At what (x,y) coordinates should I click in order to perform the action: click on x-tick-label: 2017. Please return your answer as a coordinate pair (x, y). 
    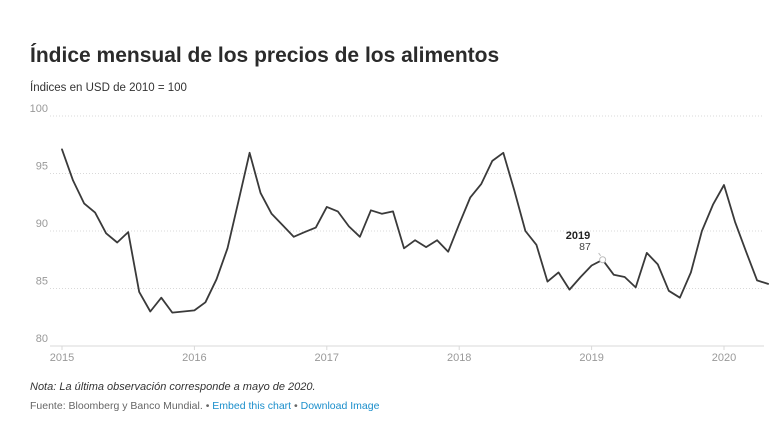
    Looking at the image, I should click on (327, 358).